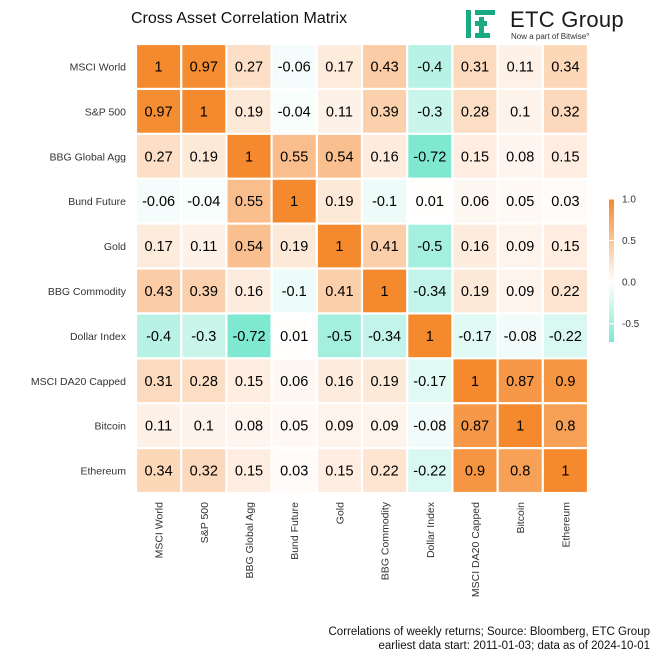  Describe the element at coordinates (103, 472) in the screenshot. I see `row-label: Ethereum` at that location.